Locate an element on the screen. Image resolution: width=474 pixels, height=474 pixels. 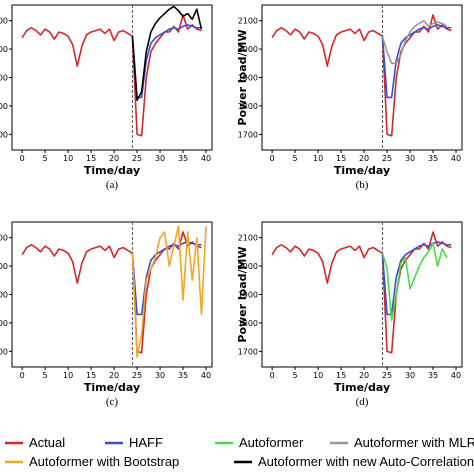
panel-caption: (c) is located at coordinates (112, 402).